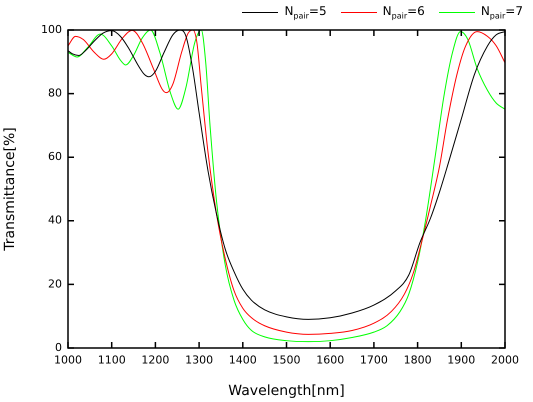 The height and width of the screenshot is (402, 533). What do you see at coordinates (403, 12) in the screenshot?
I see `legend-label: N$_{pair}$=6` at bounding box center [403, 12].